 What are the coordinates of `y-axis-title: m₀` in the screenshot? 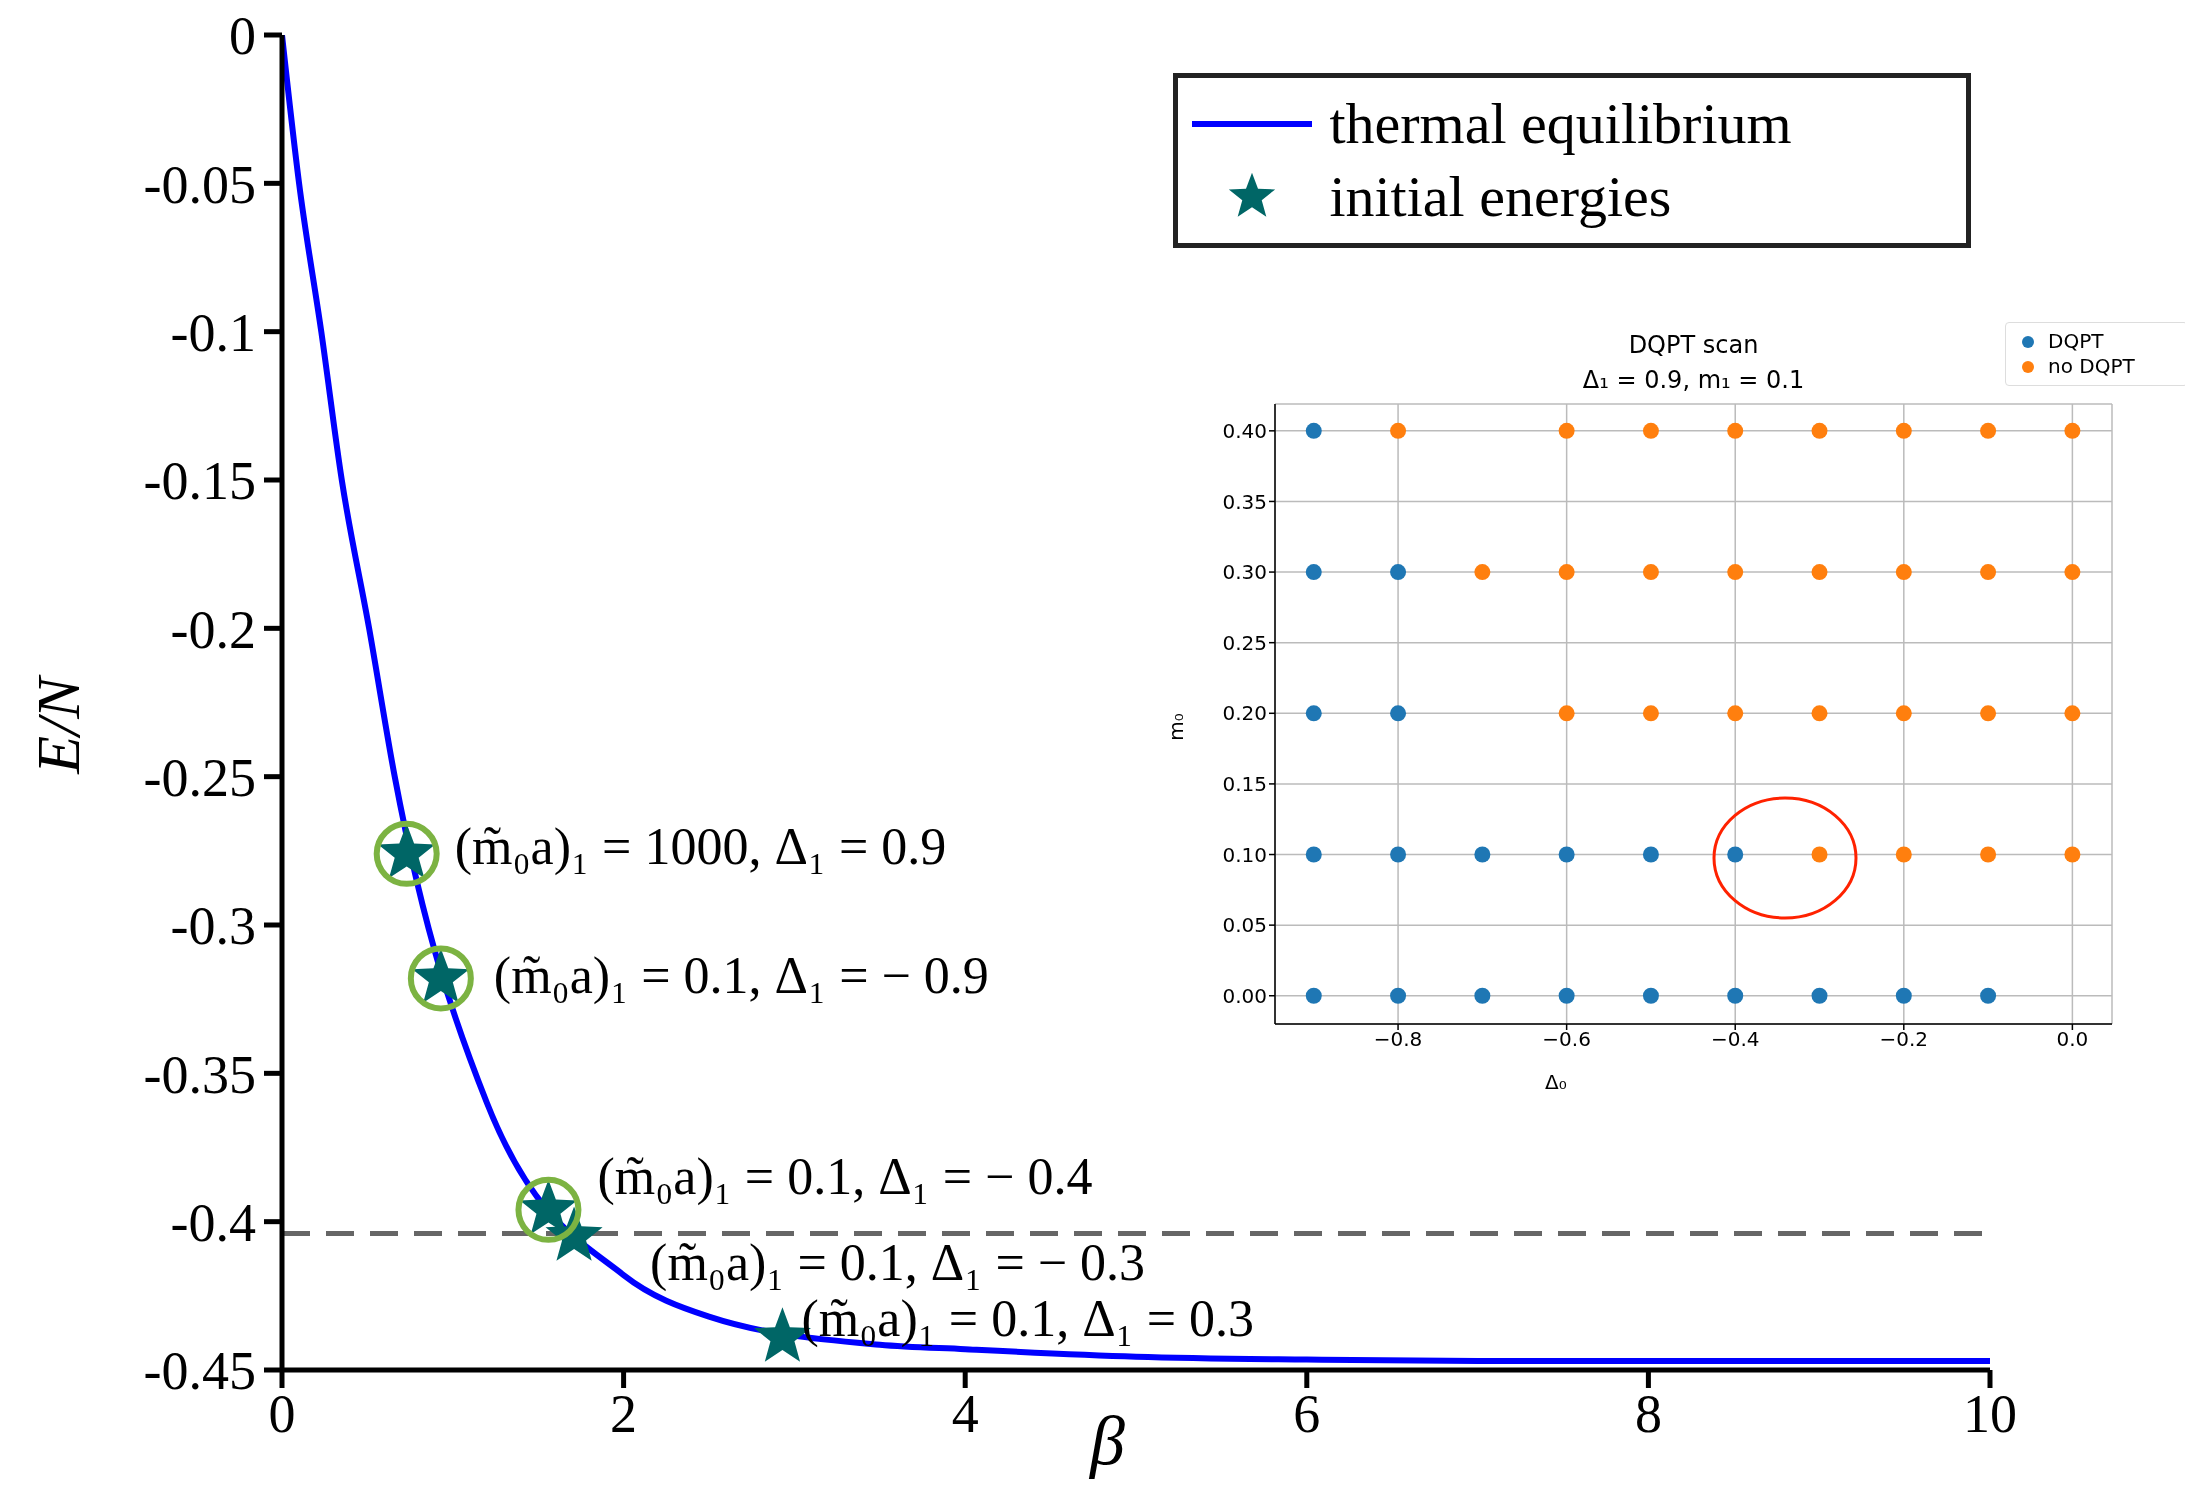 It's located at (1175, 727).